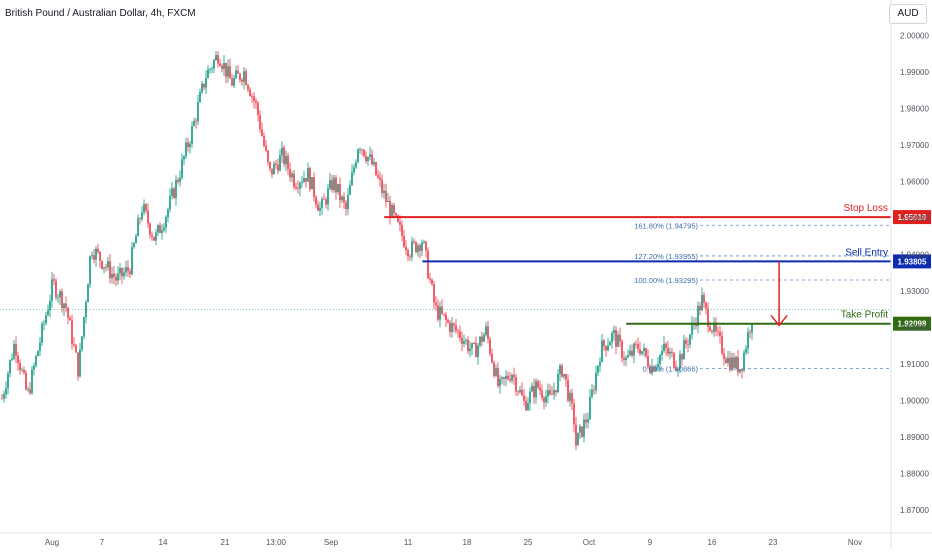 The height and width of the screenshot is (555, 932). What do you see at coordinates (773, 542) in the screenshot?
I see `time-tick-label: 23` at bounding box center [773, 542].